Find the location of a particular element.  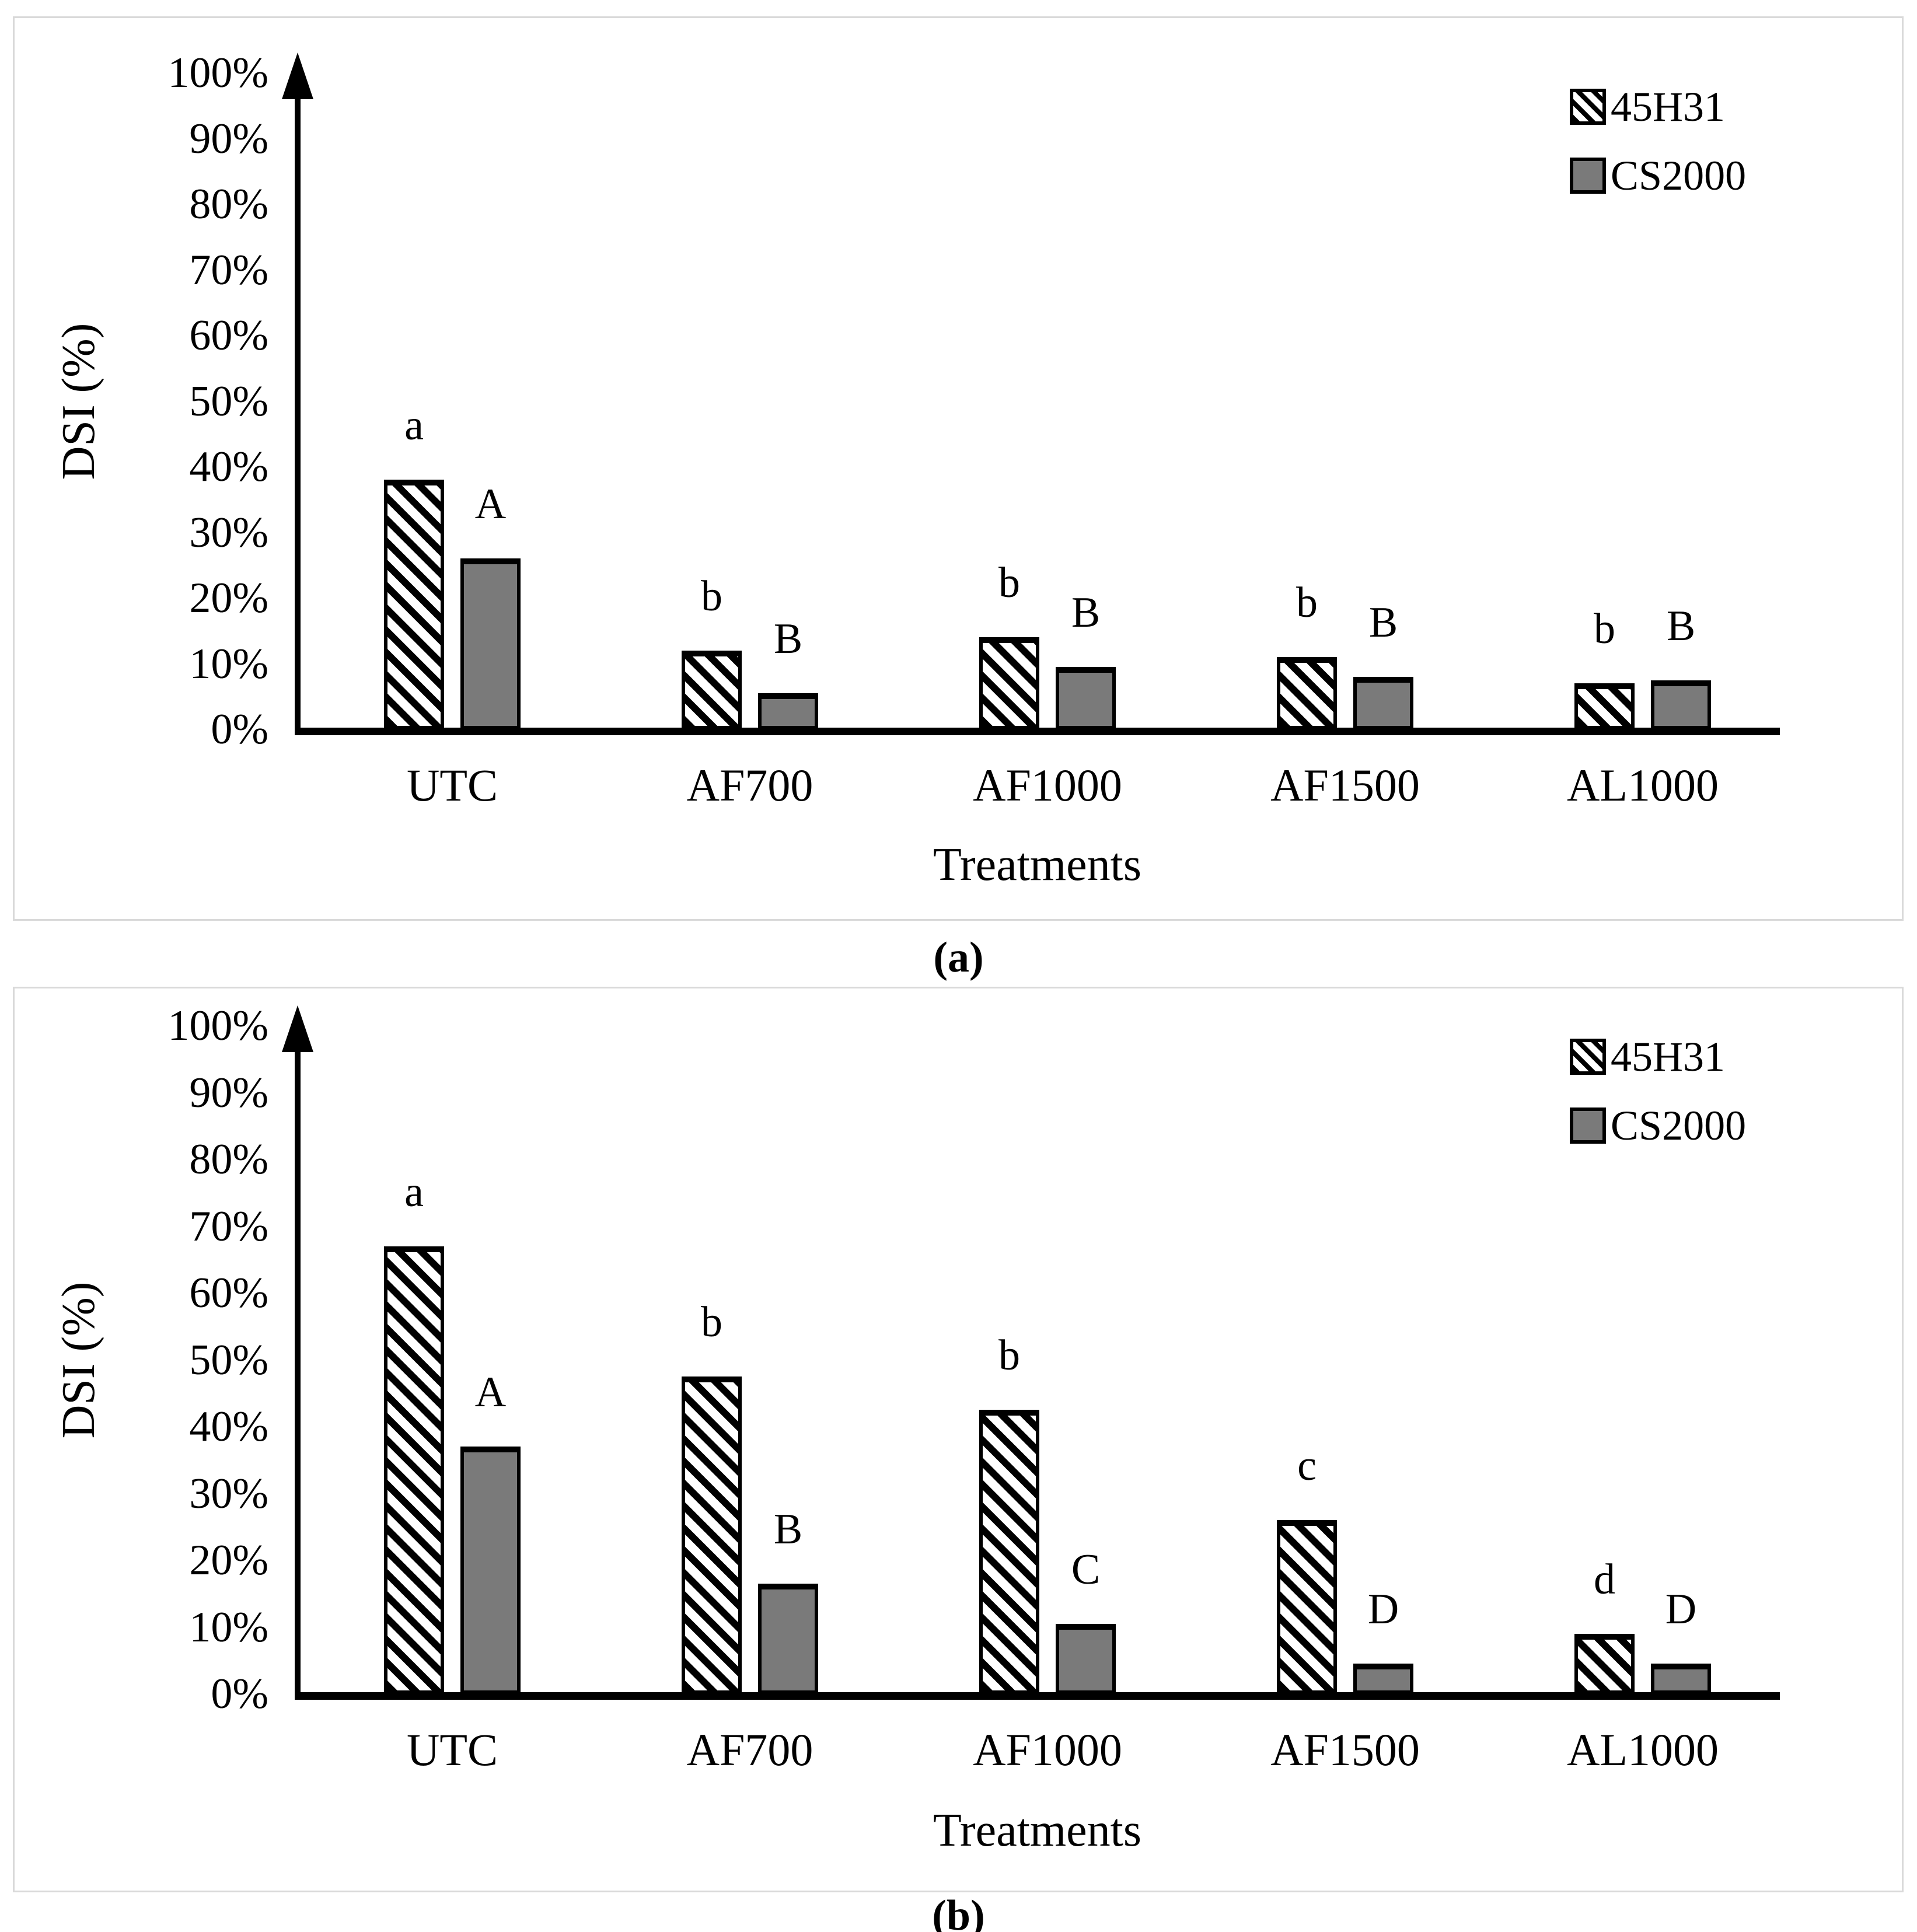

y-axis-label-b: DSI (%) is located at coordinates (79, 1359).